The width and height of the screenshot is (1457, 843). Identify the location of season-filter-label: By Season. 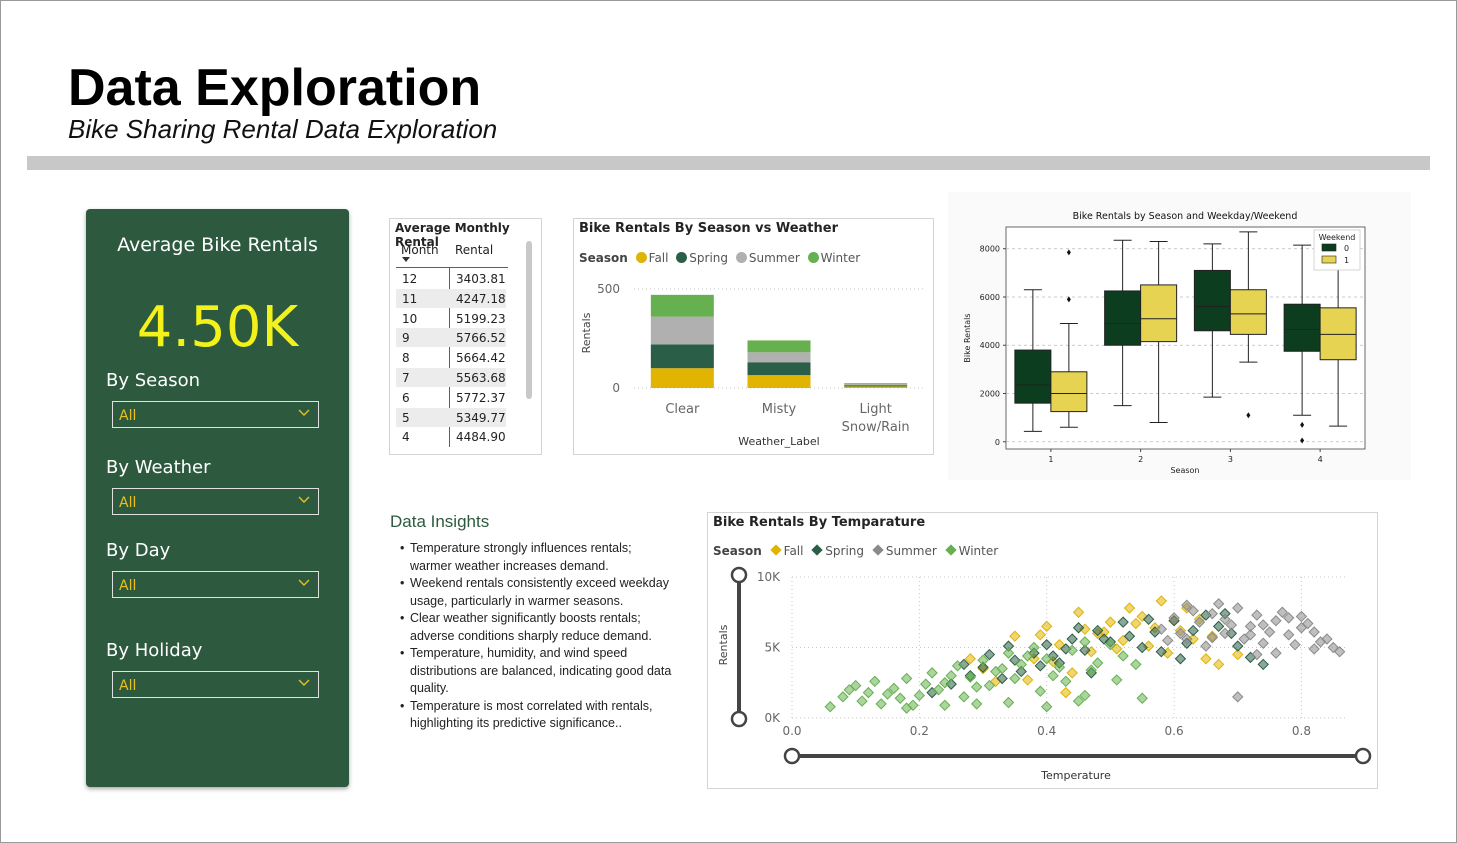
(153, 380).